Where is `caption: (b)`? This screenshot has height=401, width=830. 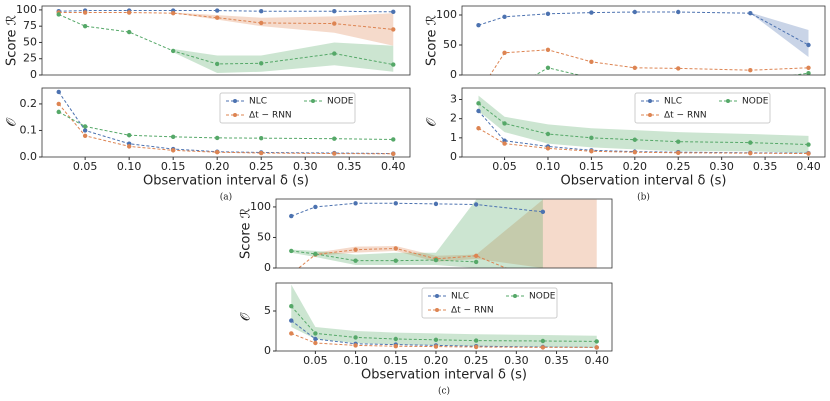 caption: (b) is located at coordinates (643, 197).